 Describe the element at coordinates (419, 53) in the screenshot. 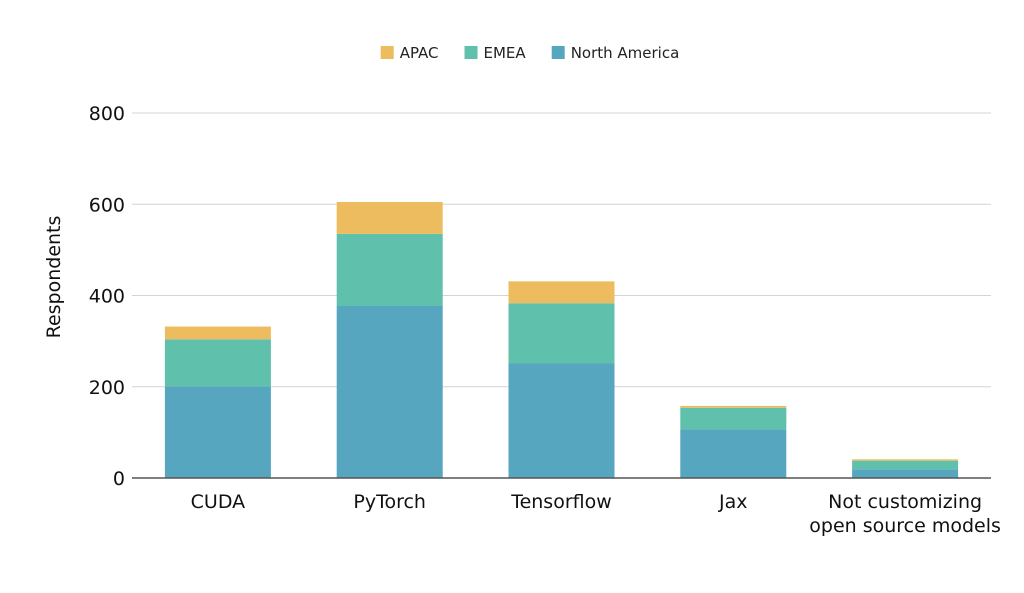

I see `legend-label: APAC` at that location.